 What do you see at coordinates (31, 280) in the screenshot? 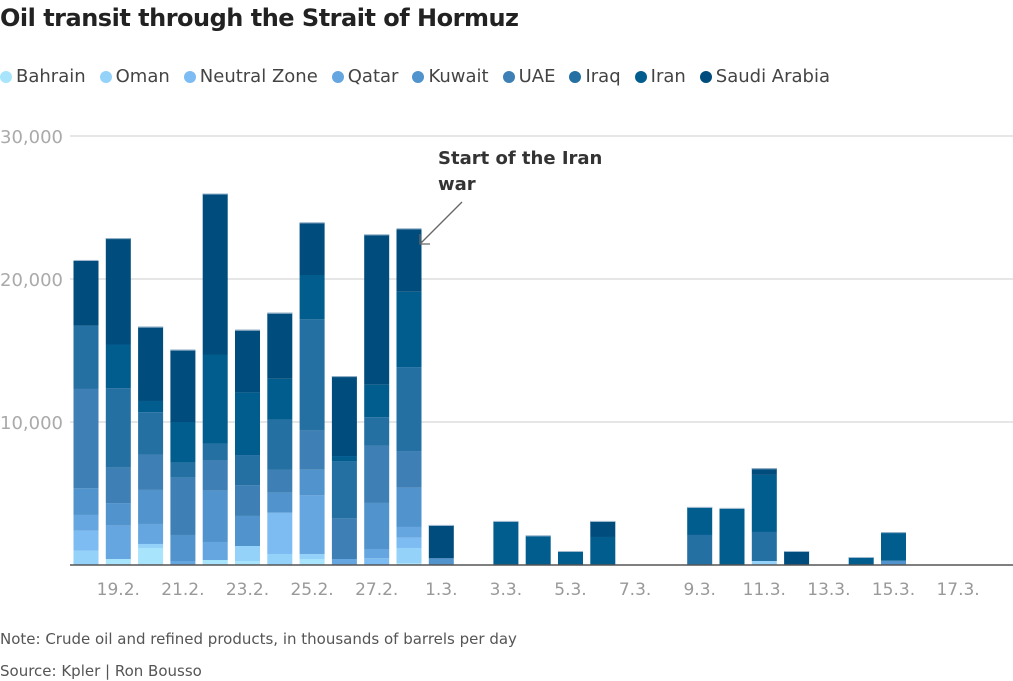
I see `y-tick-label: 20,000` at bounding box center [31, 280].